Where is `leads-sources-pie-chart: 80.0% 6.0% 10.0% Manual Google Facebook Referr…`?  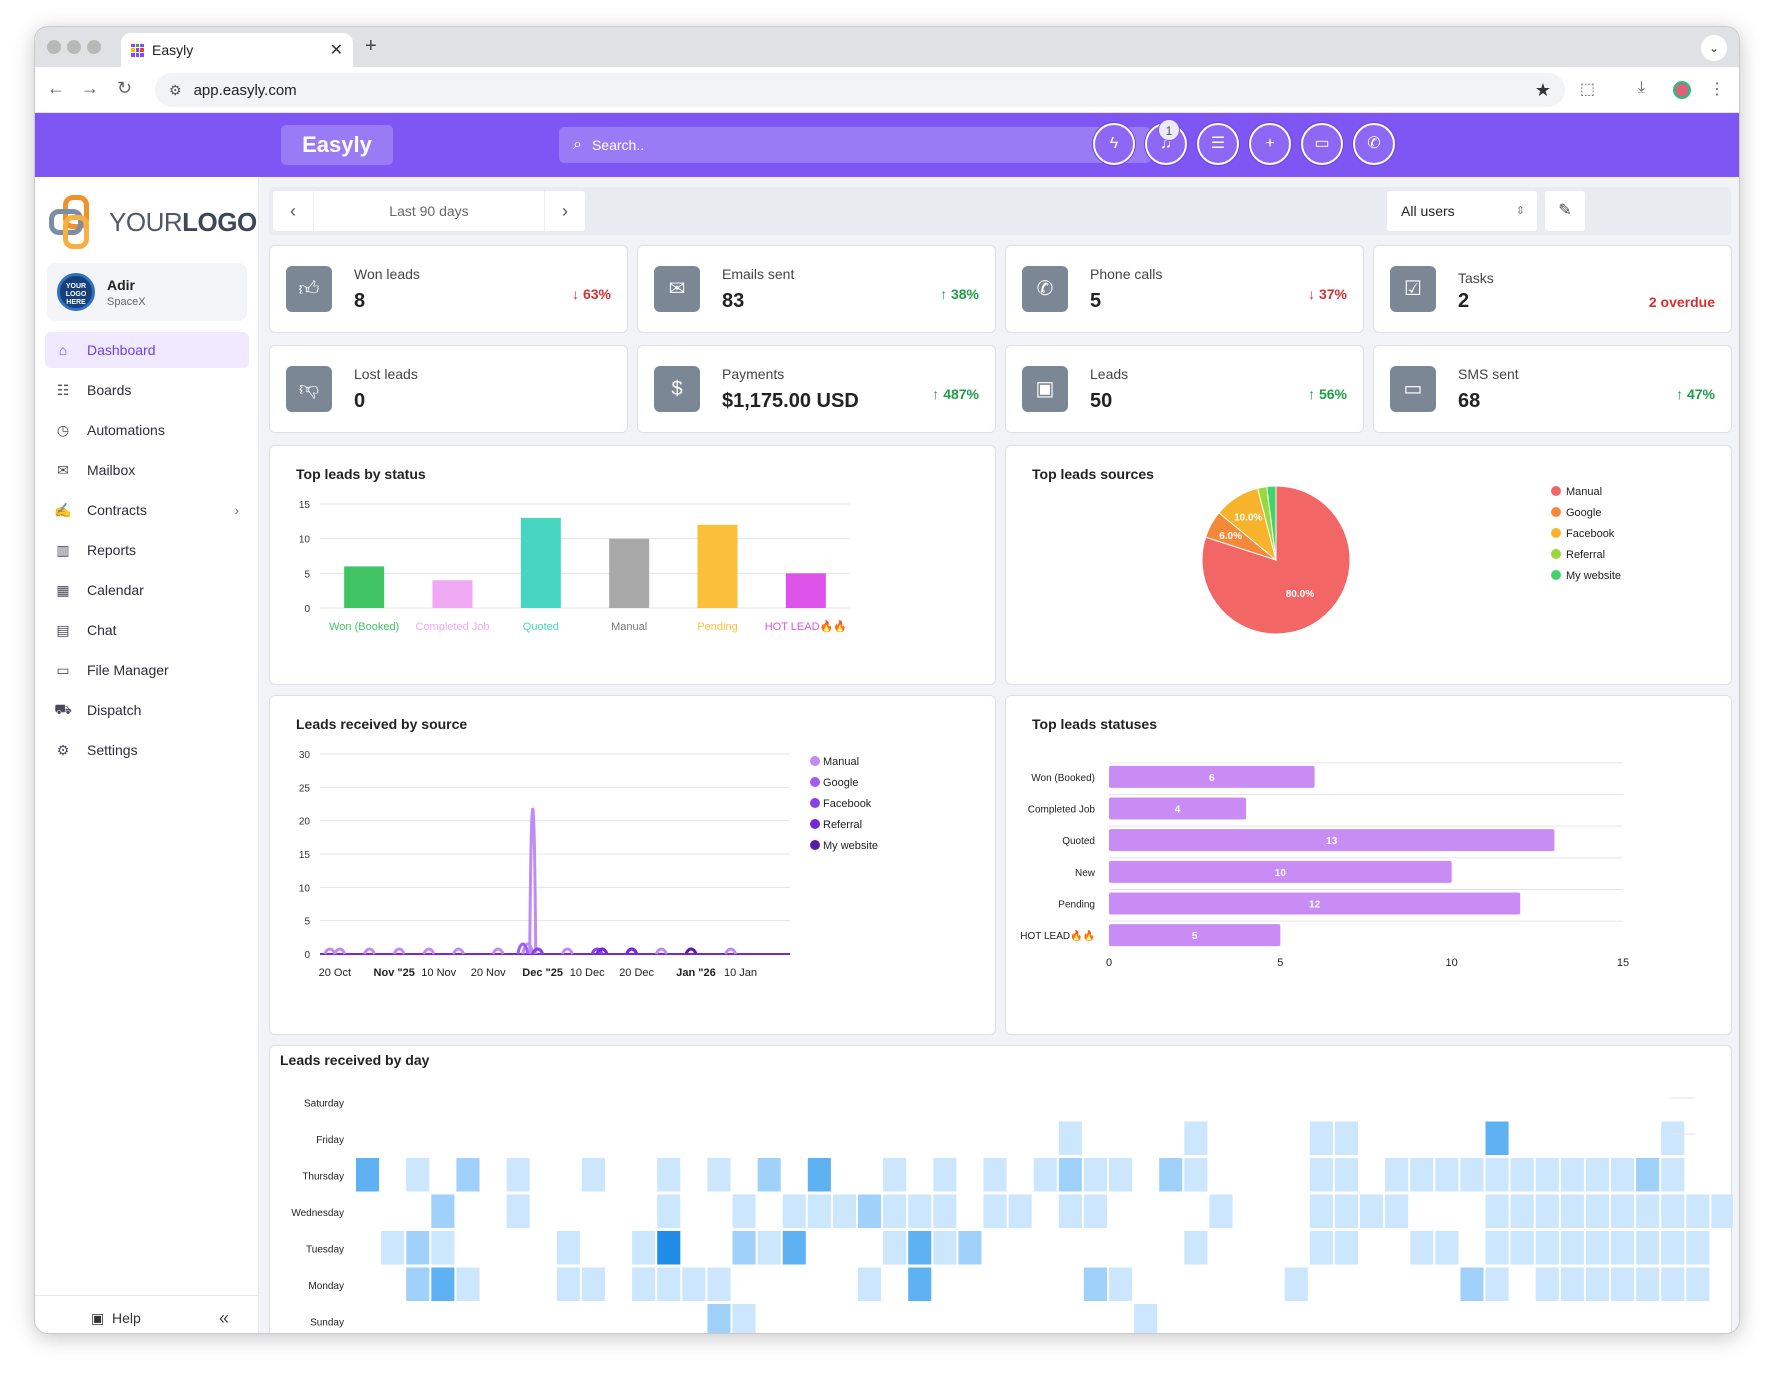
leads-sources-pie-chart: 80.0% 6.0% 10.0% Manual Google Facebook Referr… is located at coordinates (1411, 560).